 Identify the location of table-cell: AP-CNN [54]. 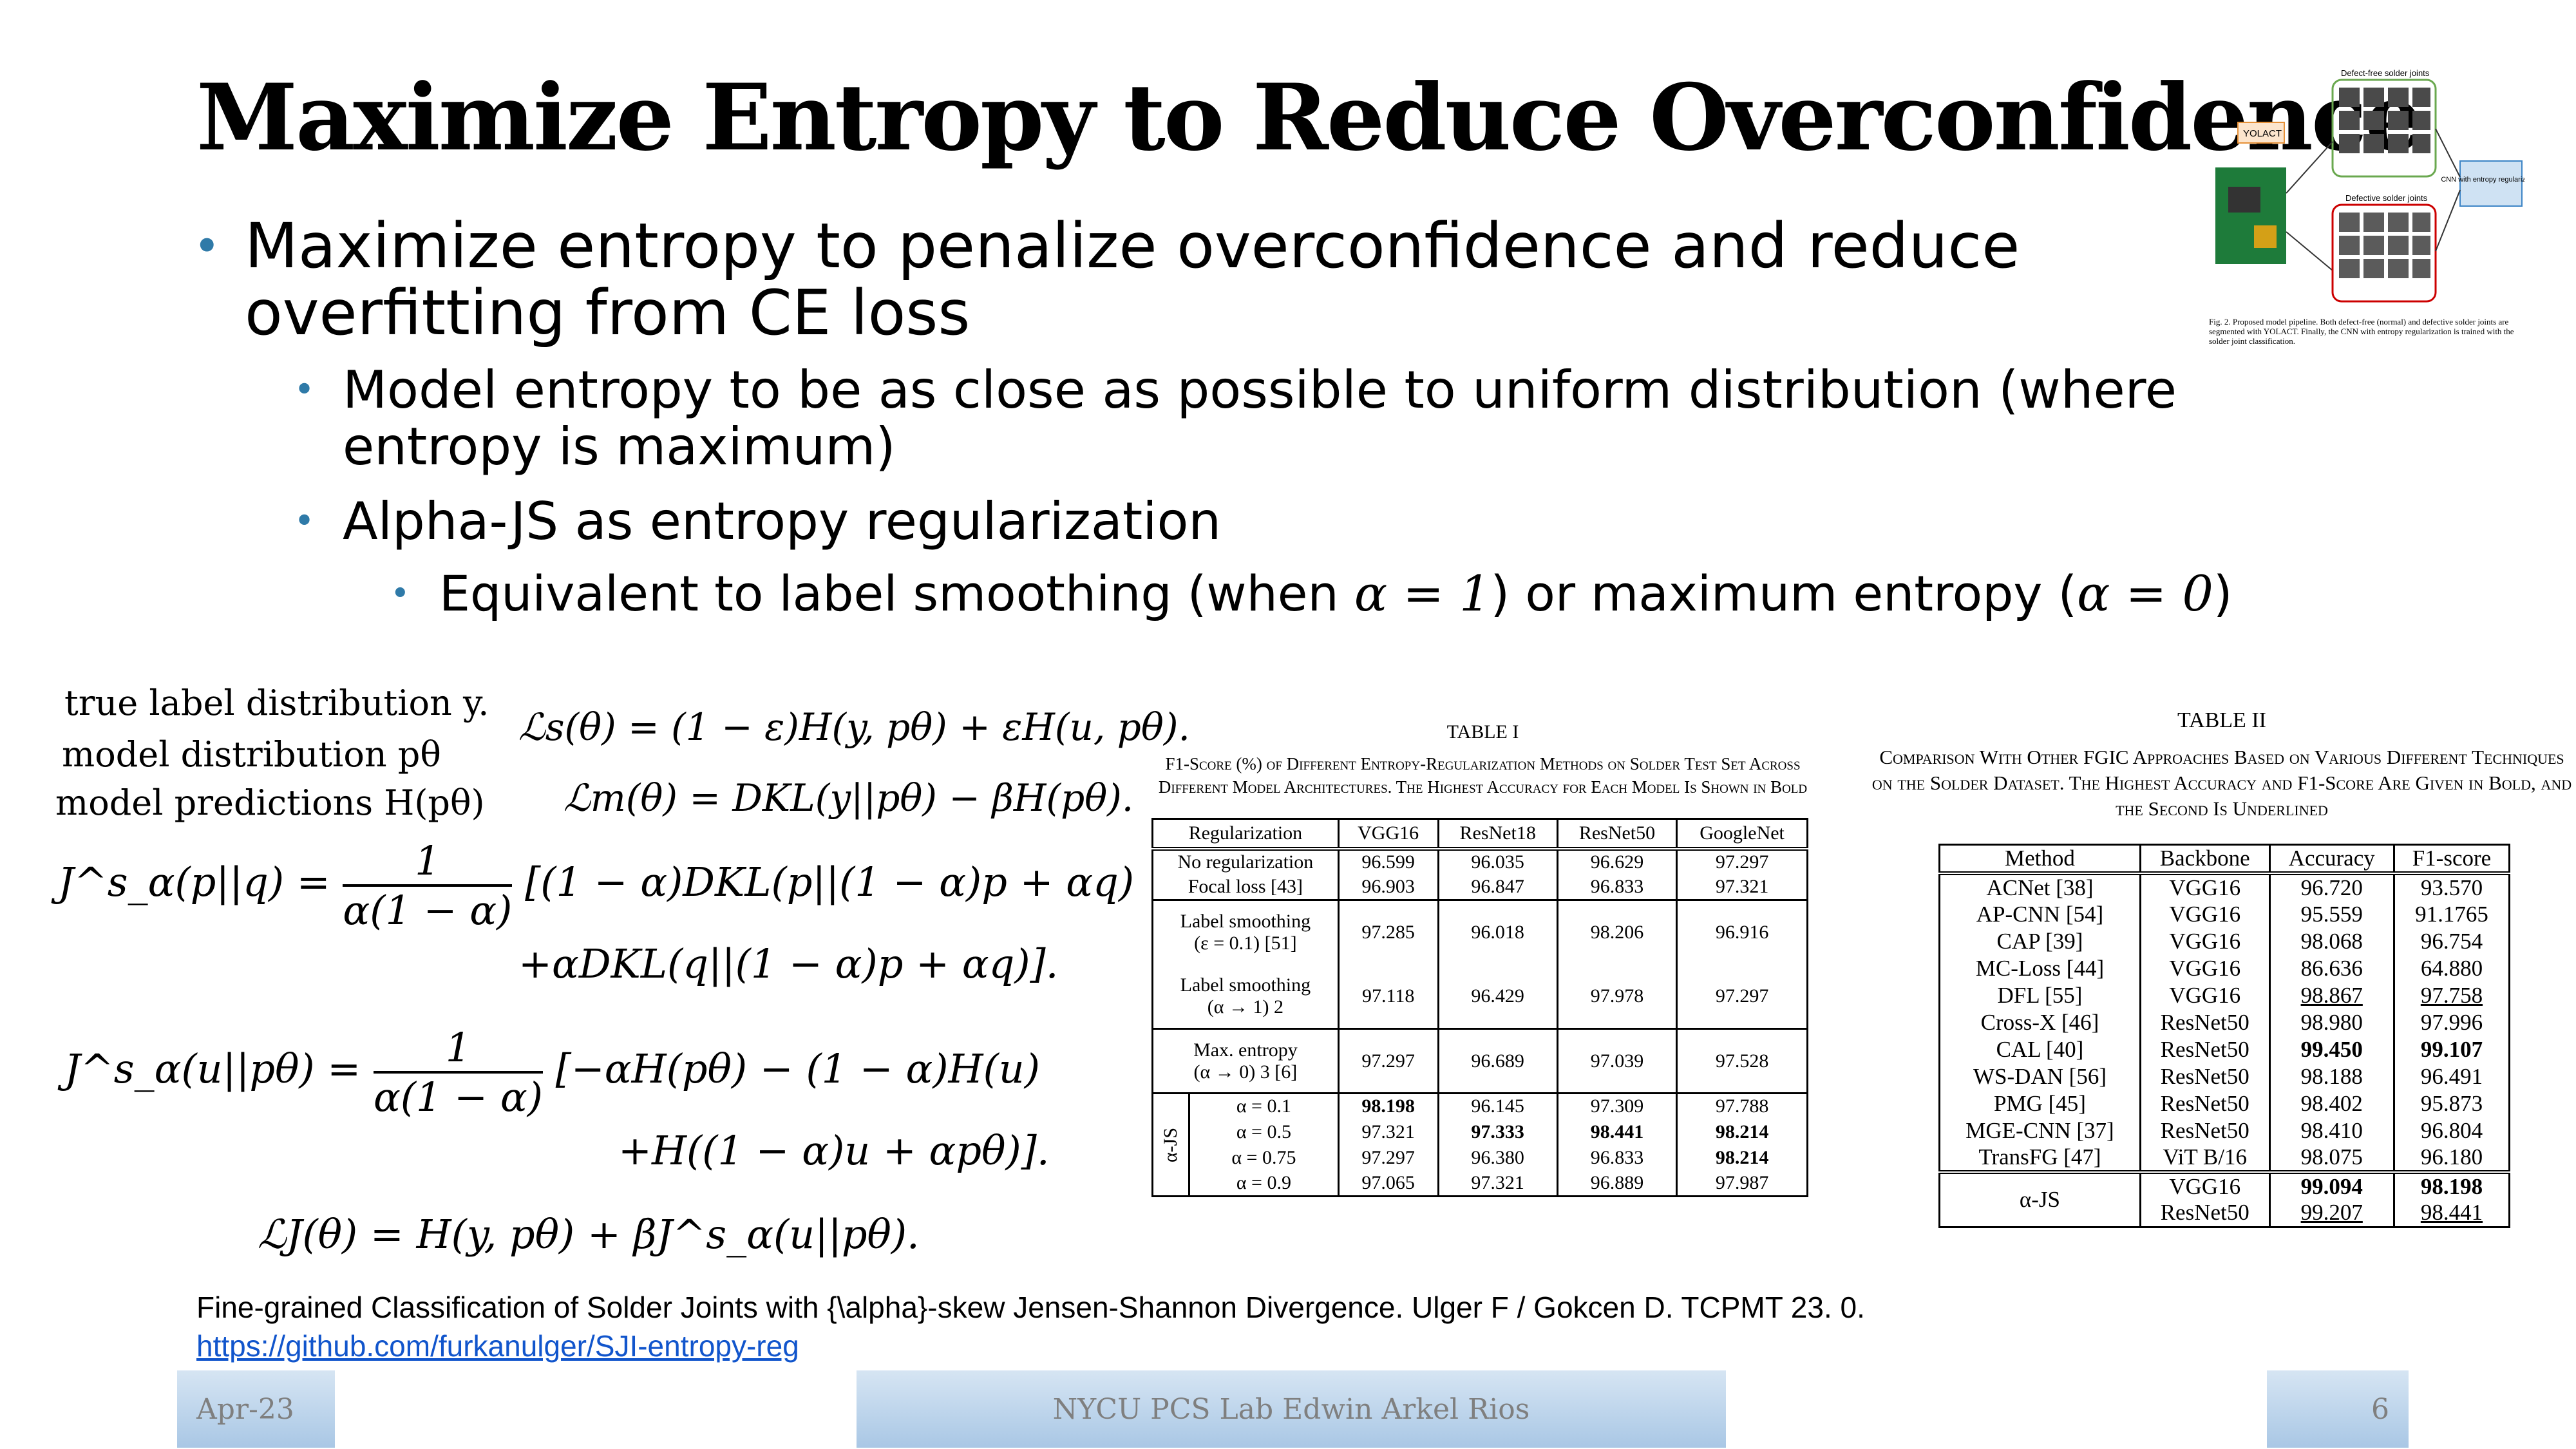
(2040, 914).